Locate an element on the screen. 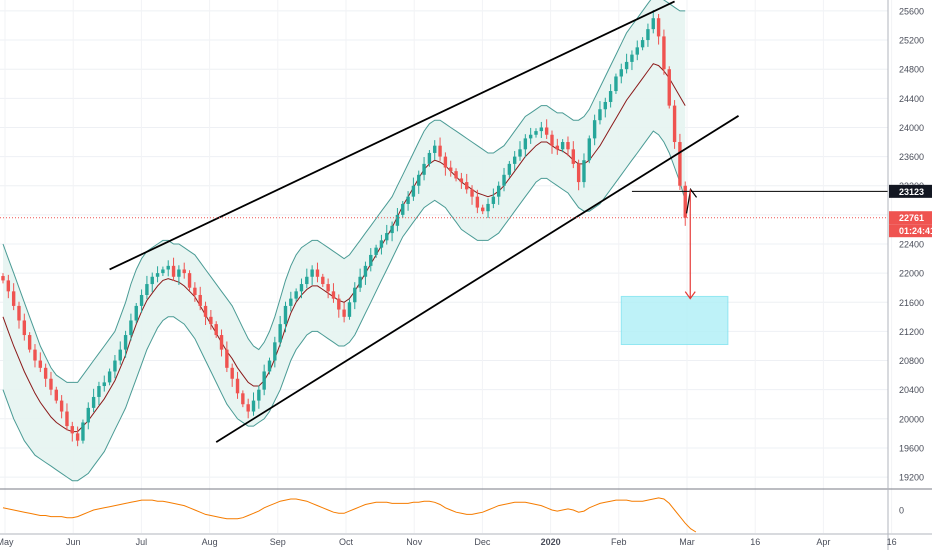 The height and width of the screenshot is (550, 932). time-tick-label: 2020 is located at coordinates (551, 542).